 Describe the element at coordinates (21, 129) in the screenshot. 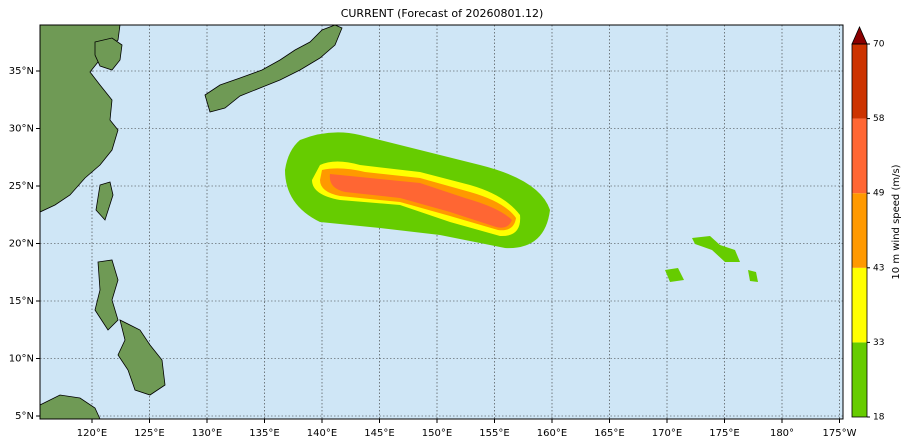

I see `lat-tick-label: 30°N` at that location.